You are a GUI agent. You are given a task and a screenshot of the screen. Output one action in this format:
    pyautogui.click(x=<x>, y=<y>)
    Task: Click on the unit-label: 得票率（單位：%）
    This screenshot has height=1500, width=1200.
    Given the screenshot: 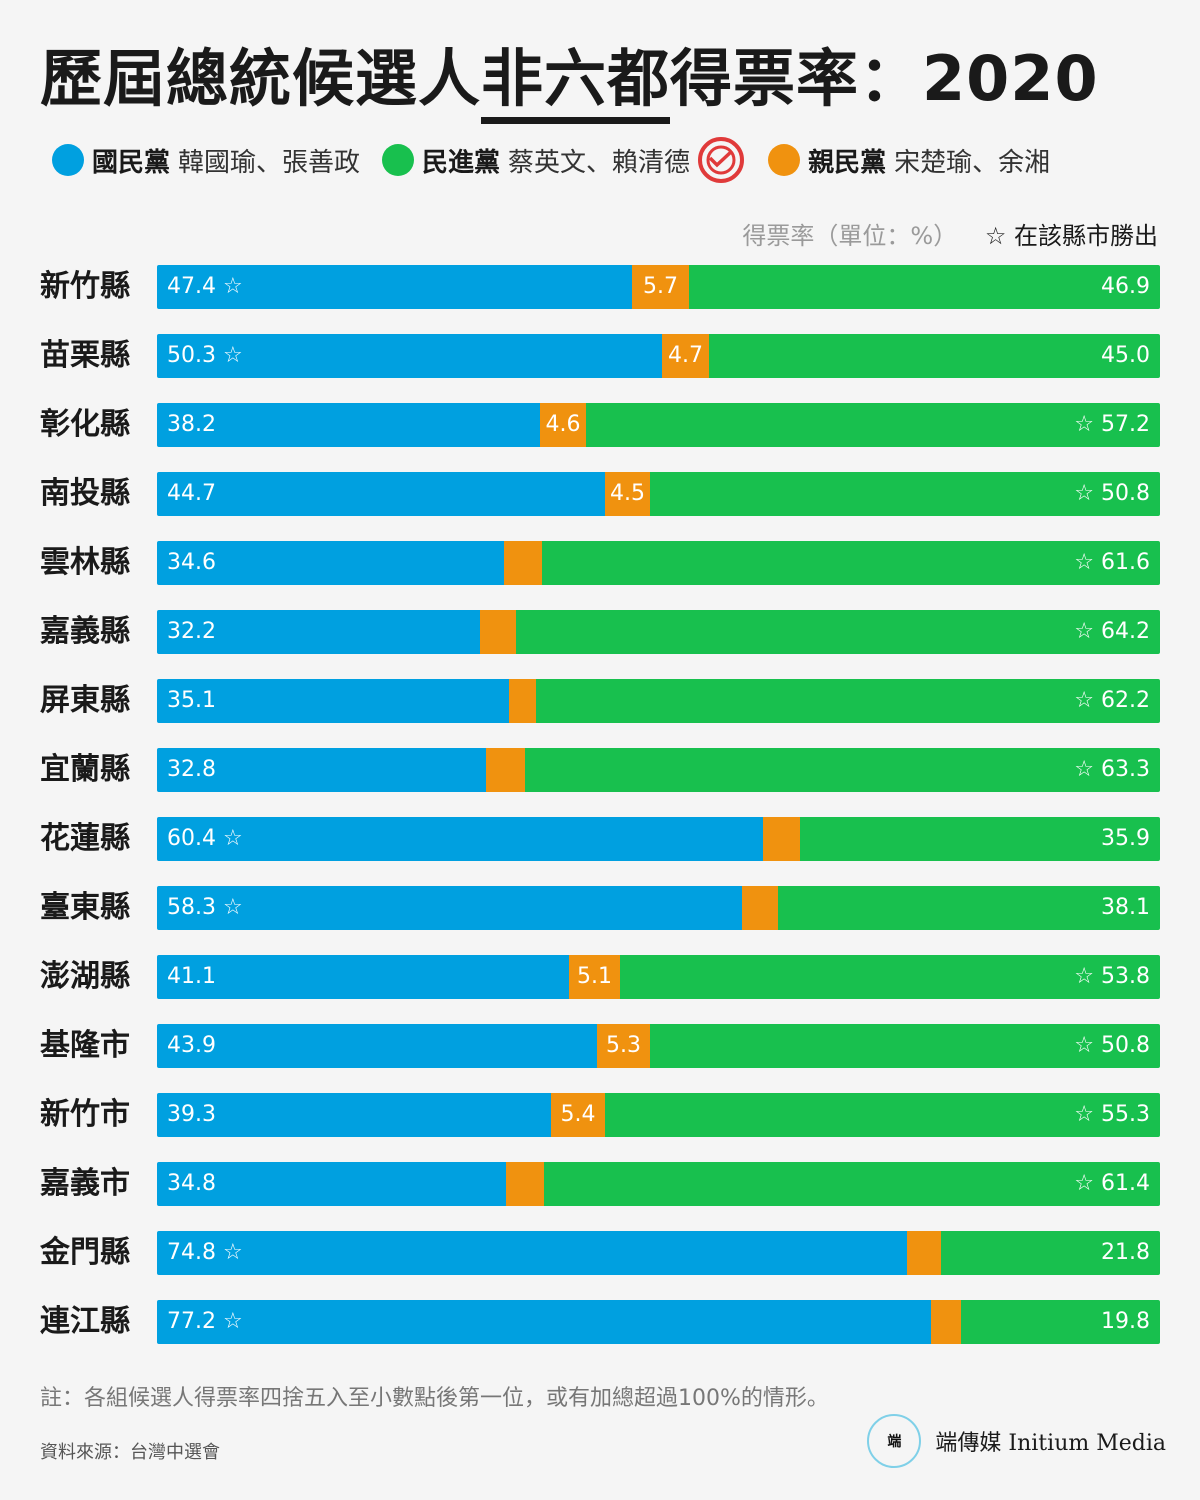 What is the action you would take?
    pyautogui.click(x=850, y=236)
    